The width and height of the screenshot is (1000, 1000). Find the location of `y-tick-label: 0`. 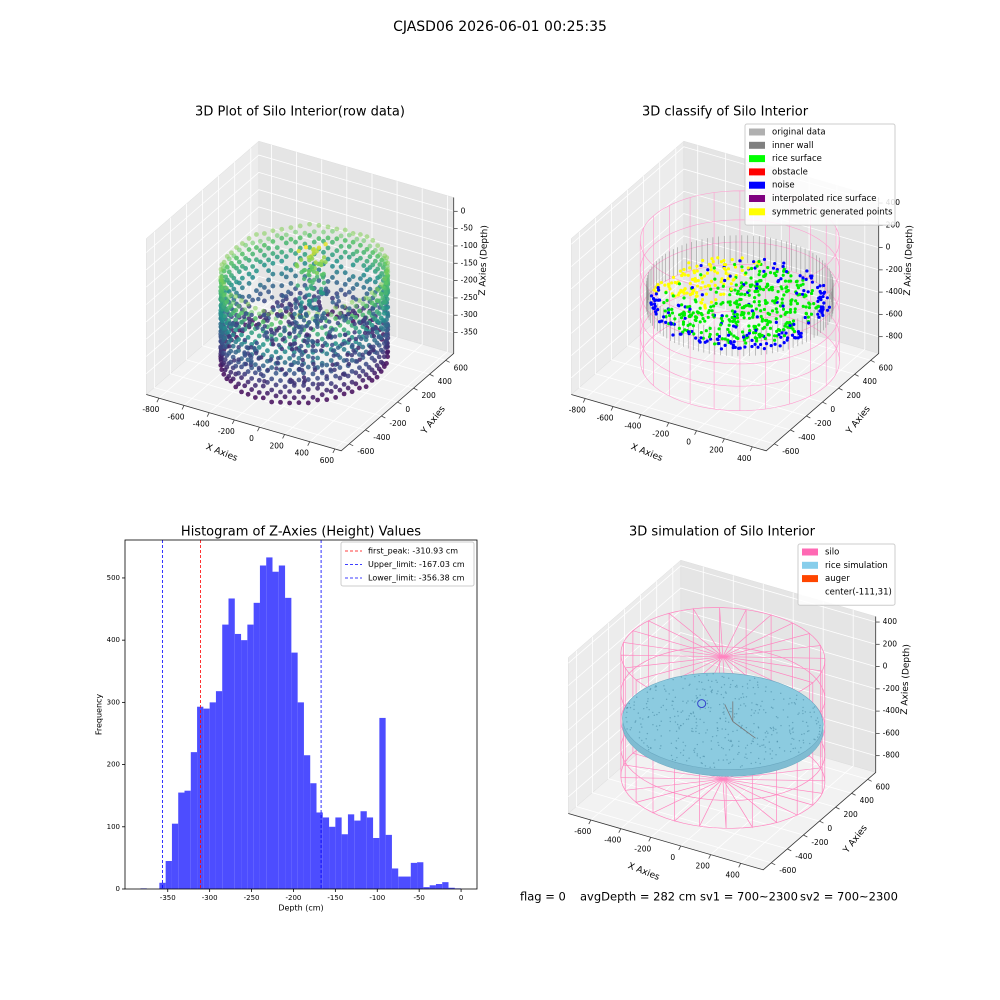

y-tick-label: 0 is located at coordinates (829, 828).